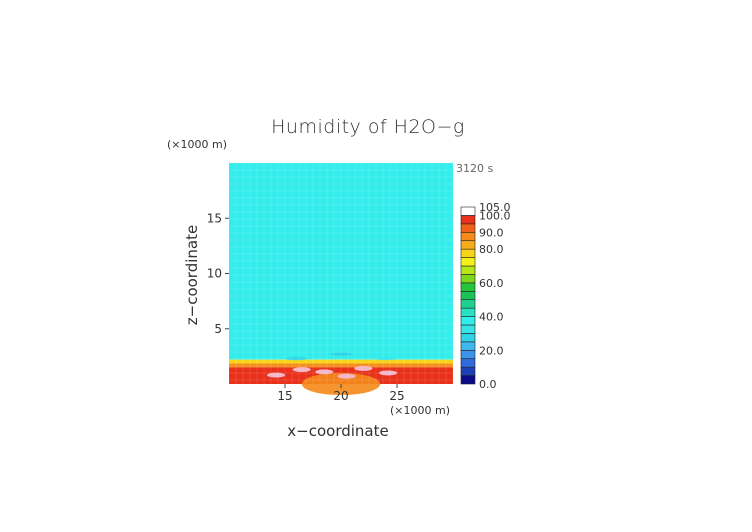 The width and height of the screenshot is (752, 532). Describe the element at coordinates (197, 144) in the screenshot. I see `y-unit-label: (×1000 m)` at that location.